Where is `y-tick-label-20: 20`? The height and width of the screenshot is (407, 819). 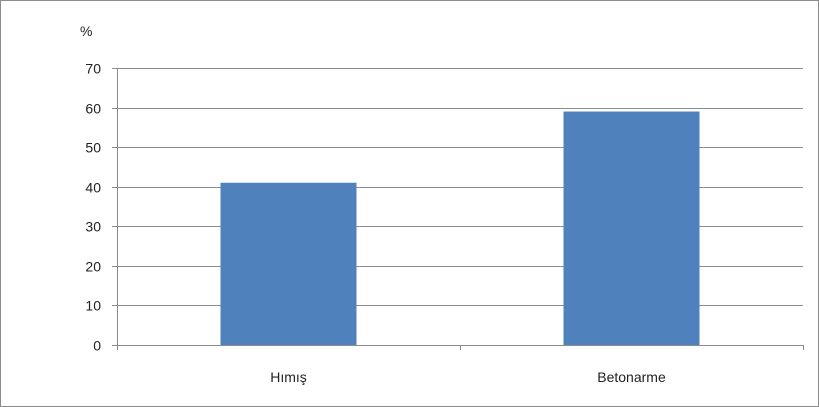
y-tick-label-20: 20 is located at coordinates (93, 267).